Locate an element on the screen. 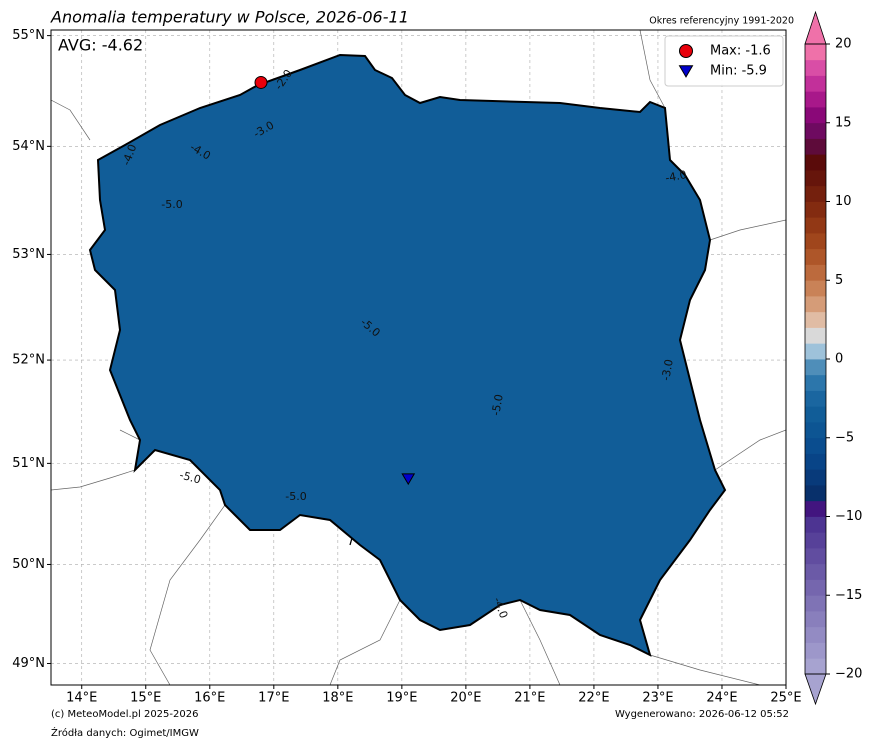 The width and height of the screenshot is (874, 749). sources: Źródła danych: Ogimet/IMGW is located at coordinates (125, 732).